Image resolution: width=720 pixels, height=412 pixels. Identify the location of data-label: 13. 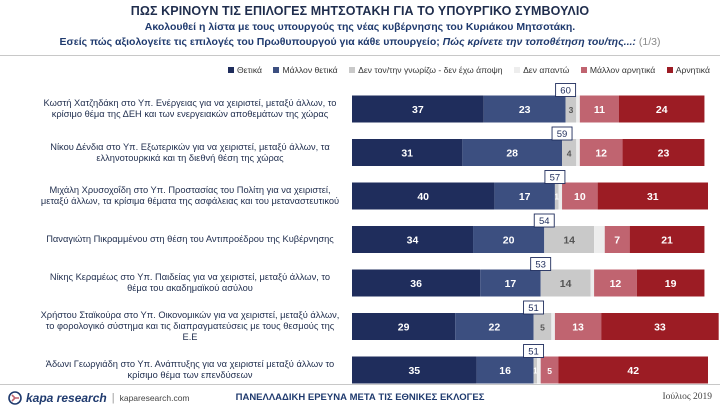
(578, 327).